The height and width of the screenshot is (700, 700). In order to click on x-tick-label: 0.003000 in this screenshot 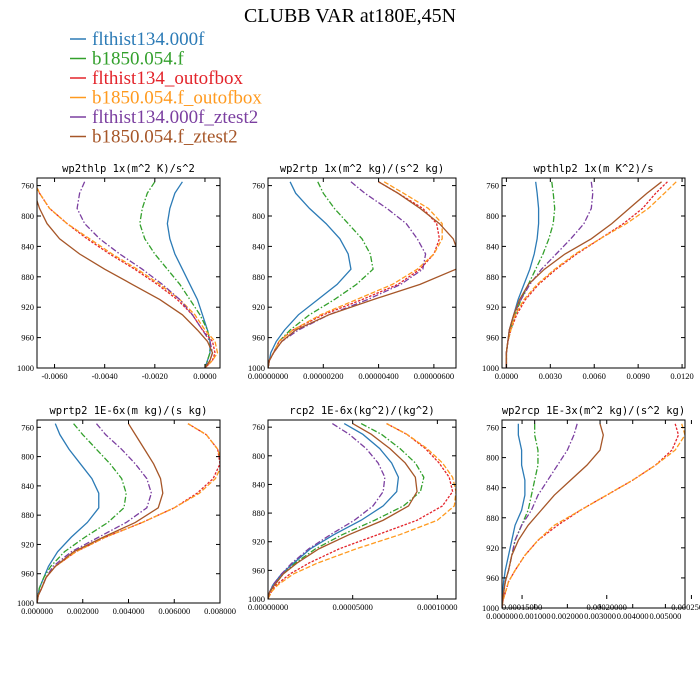, I will do `click(600, 616)`.